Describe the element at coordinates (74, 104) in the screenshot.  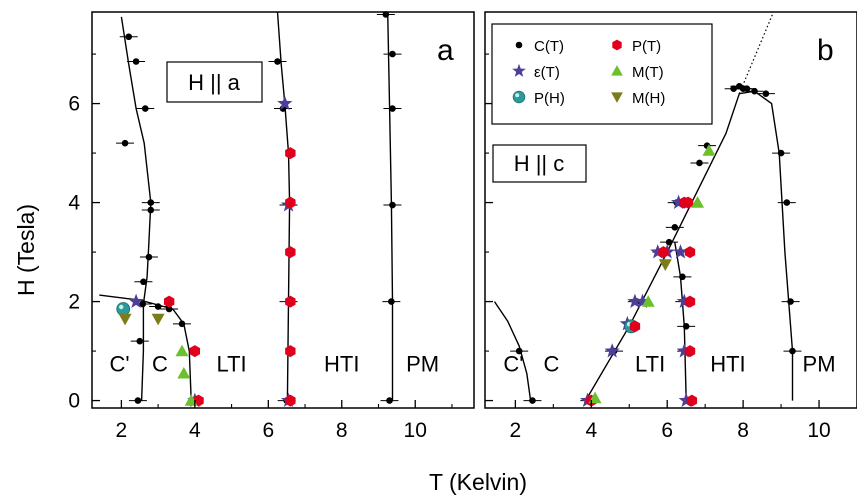
I see `y-tick-label: 6` at that location.